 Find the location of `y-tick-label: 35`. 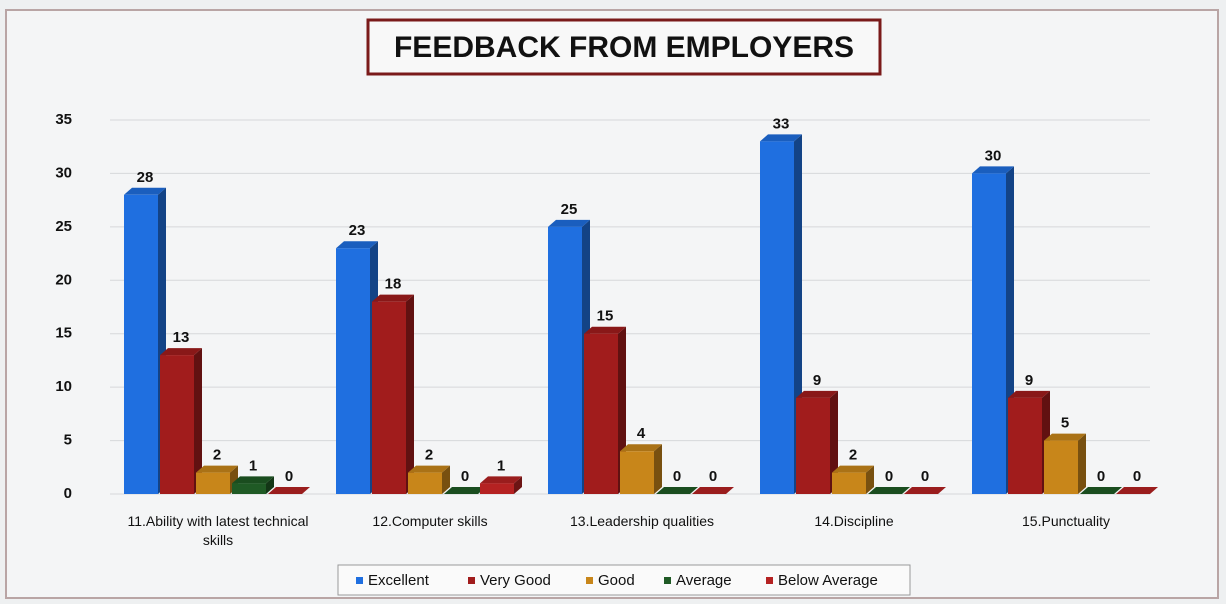

y-tick-label: 35 is located at coordinates (63, 119).